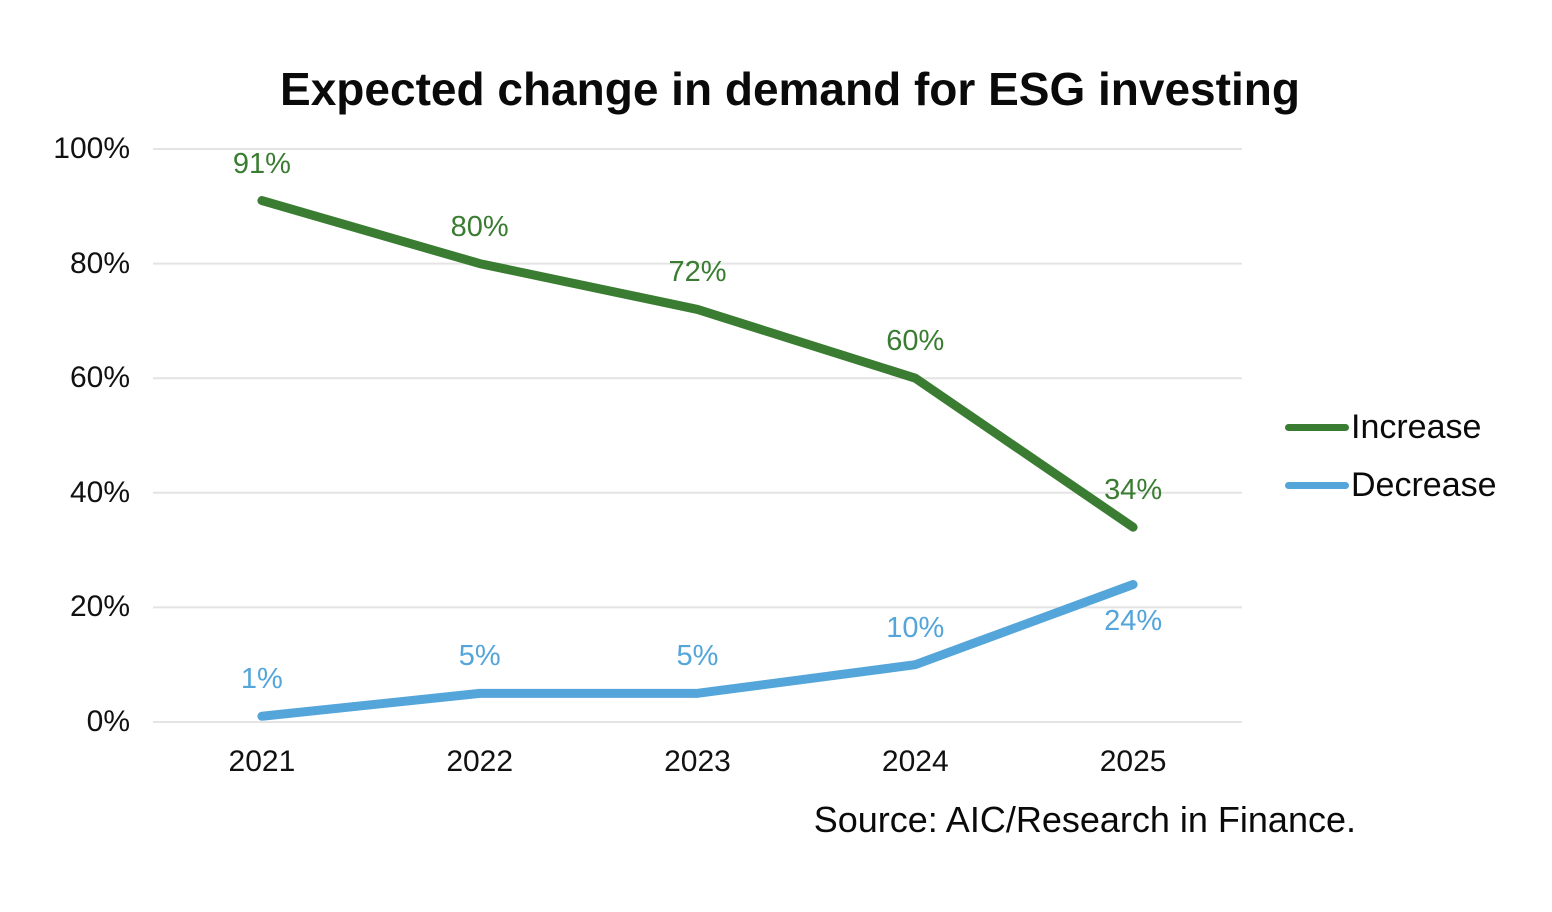  I want to click on decrease-line, so click(697, 650).